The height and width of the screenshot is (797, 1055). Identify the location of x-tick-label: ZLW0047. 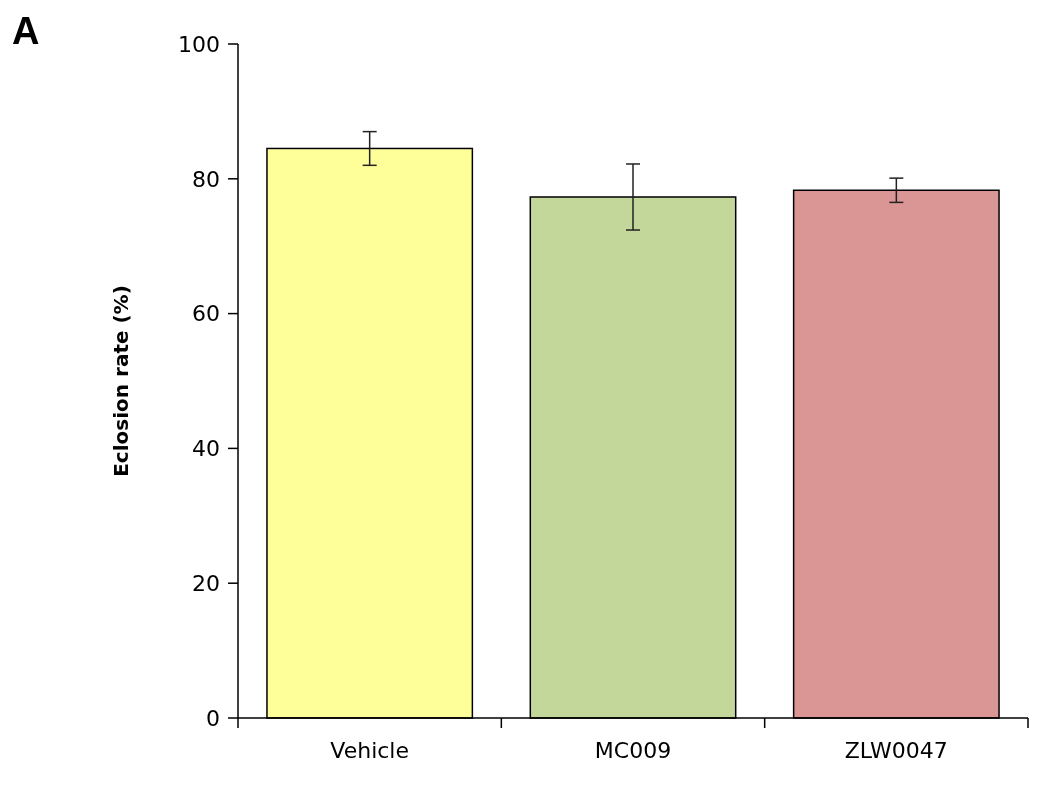
(896, 750).